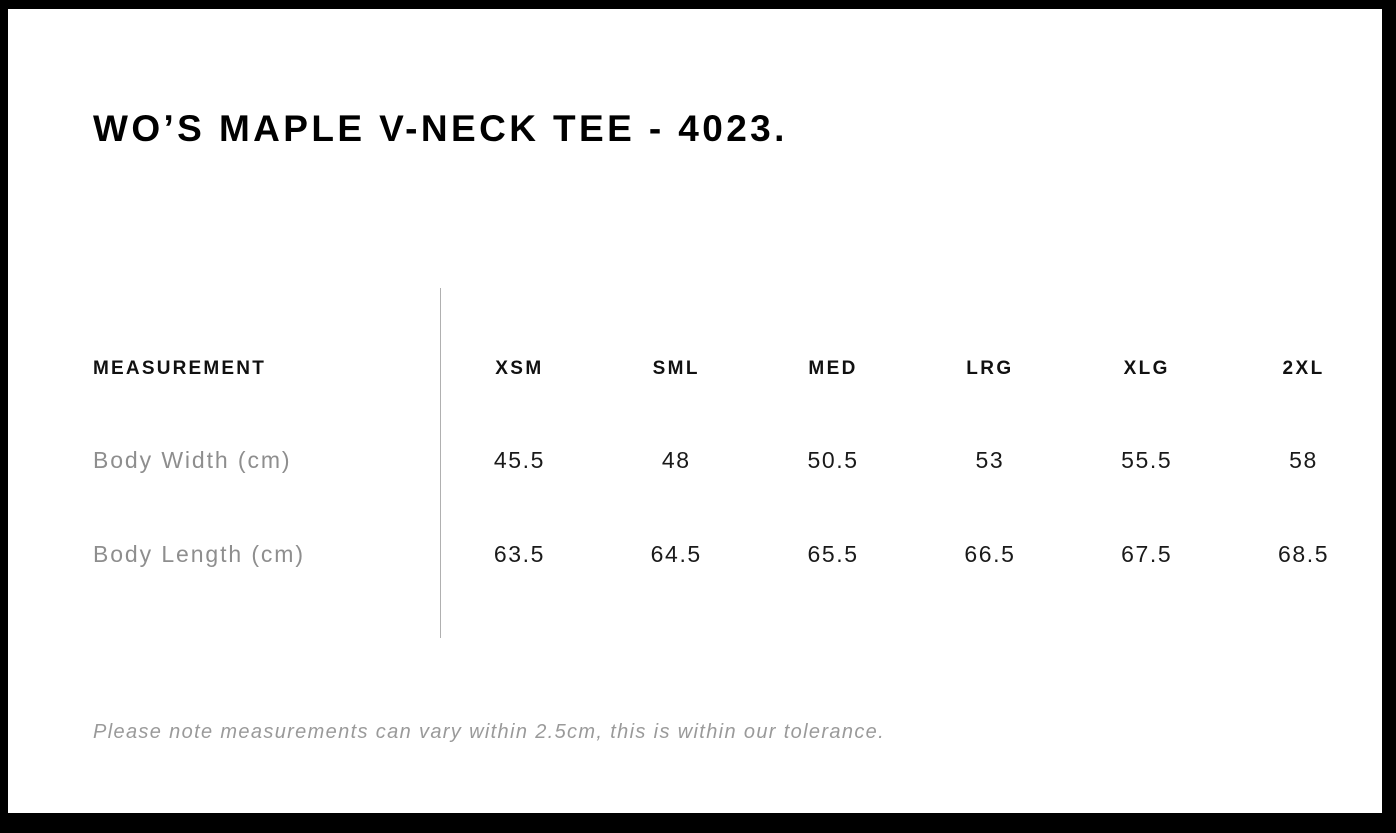 Image resolution: width=1396 pixels, height=833 pixels. What do you see at coordinates (1303, 459) in the screenshot?
I see `body-width-2xl: 58` at bounding box center [1303, 459].